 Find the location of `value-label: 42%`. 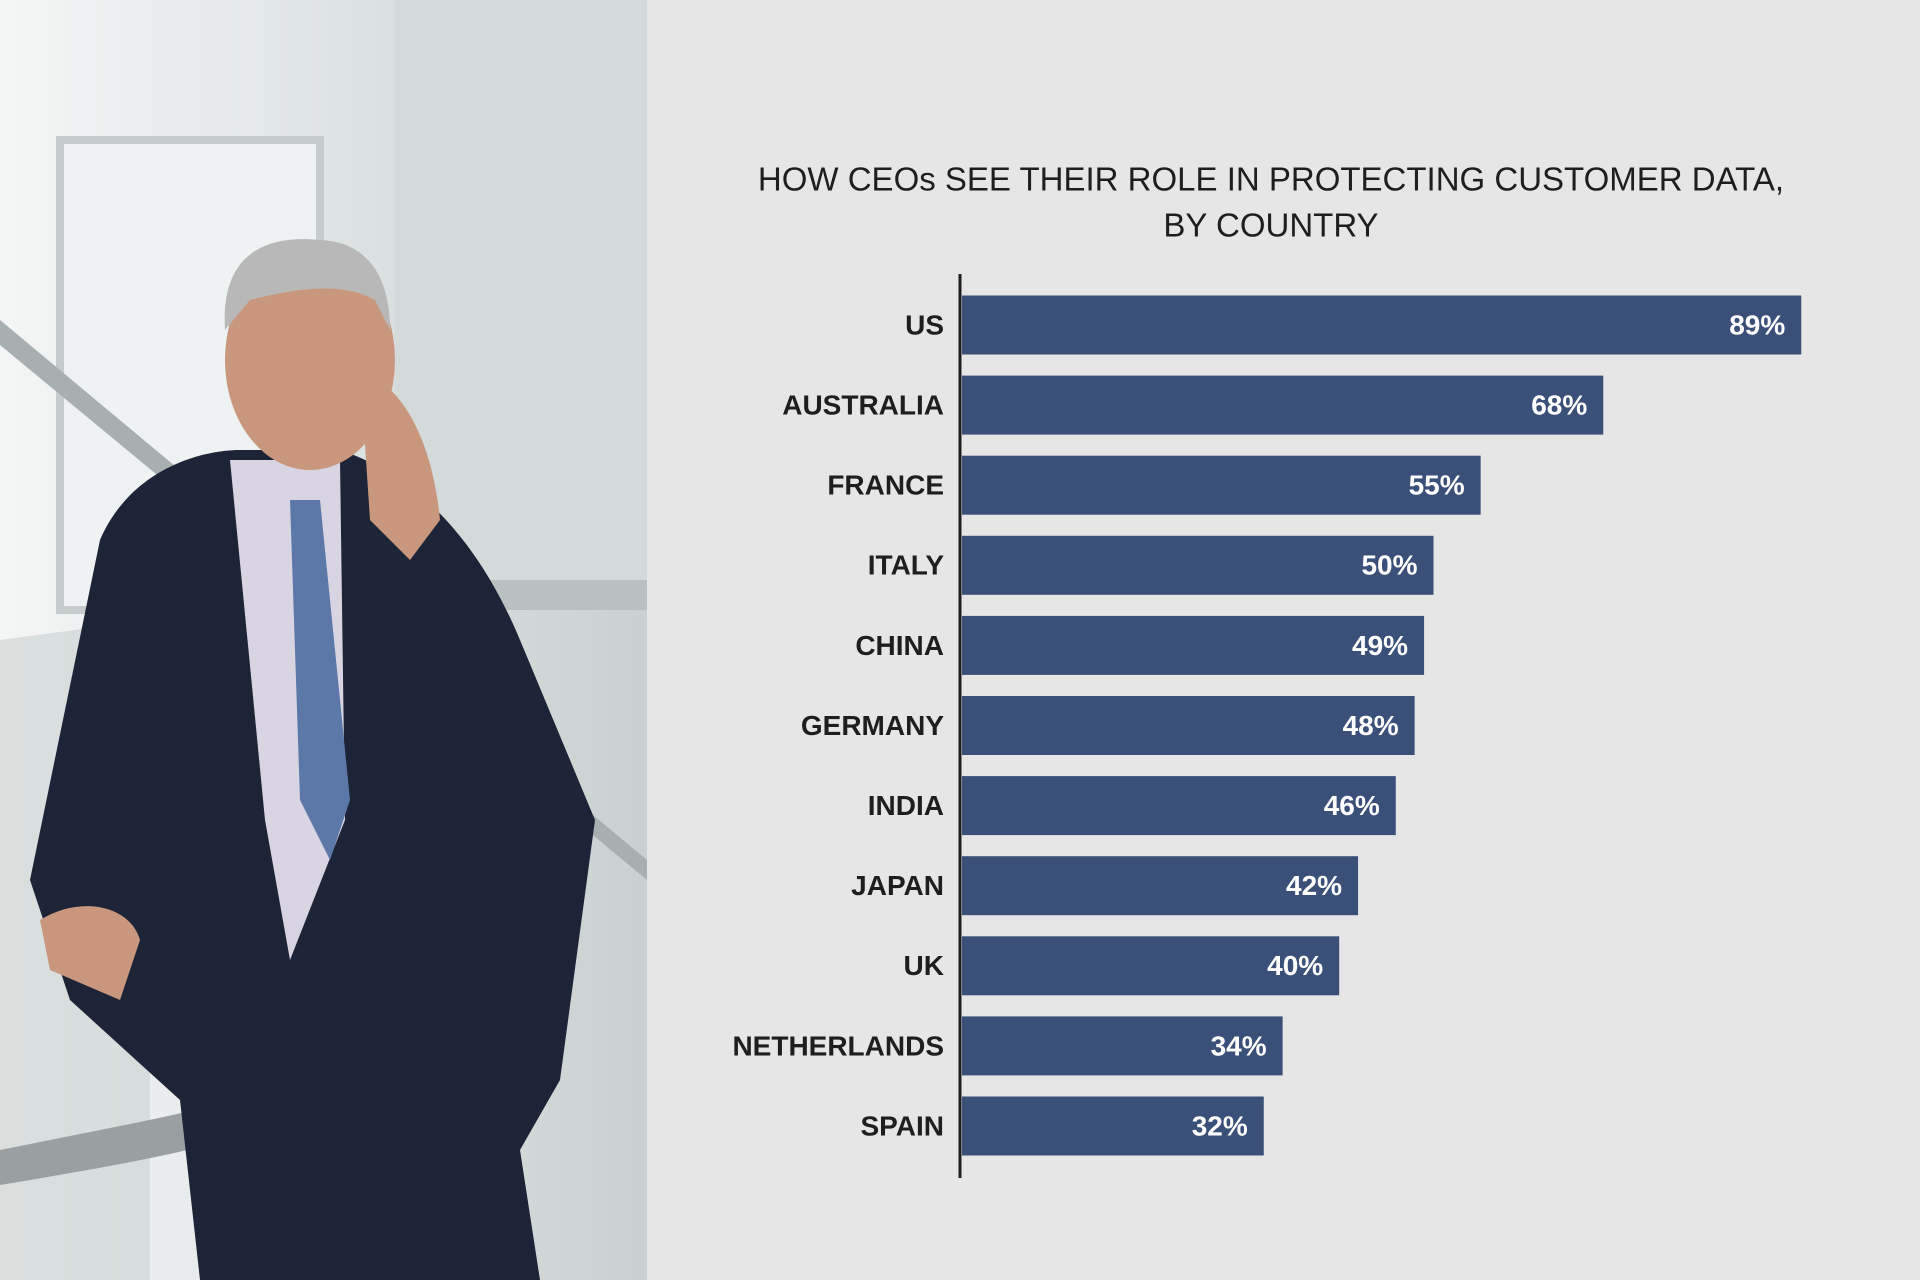

value-label: 42% is located at coordinates (1314, 885).